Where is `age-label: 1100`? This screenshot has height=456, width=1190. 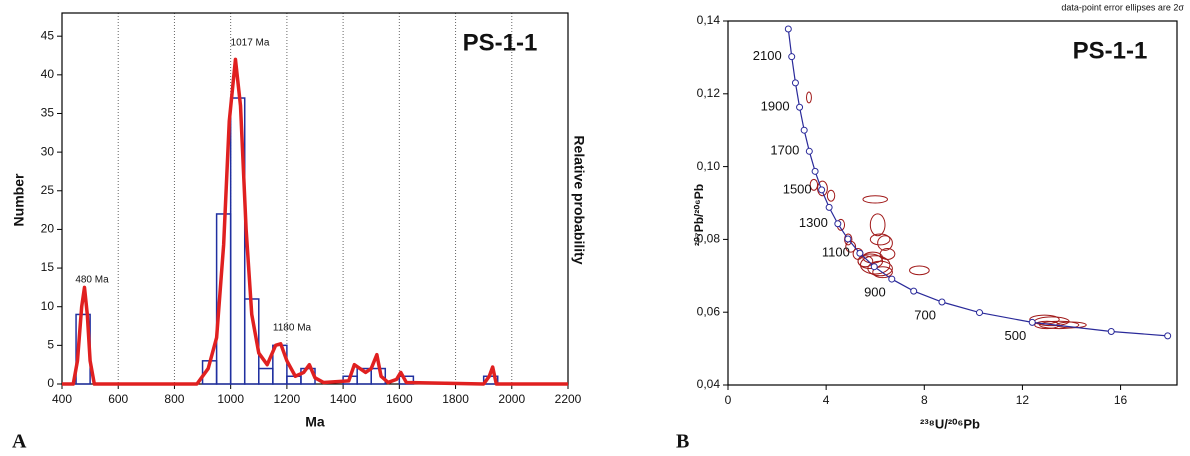
age-label: 1100 is located at coordinates (836, 252).